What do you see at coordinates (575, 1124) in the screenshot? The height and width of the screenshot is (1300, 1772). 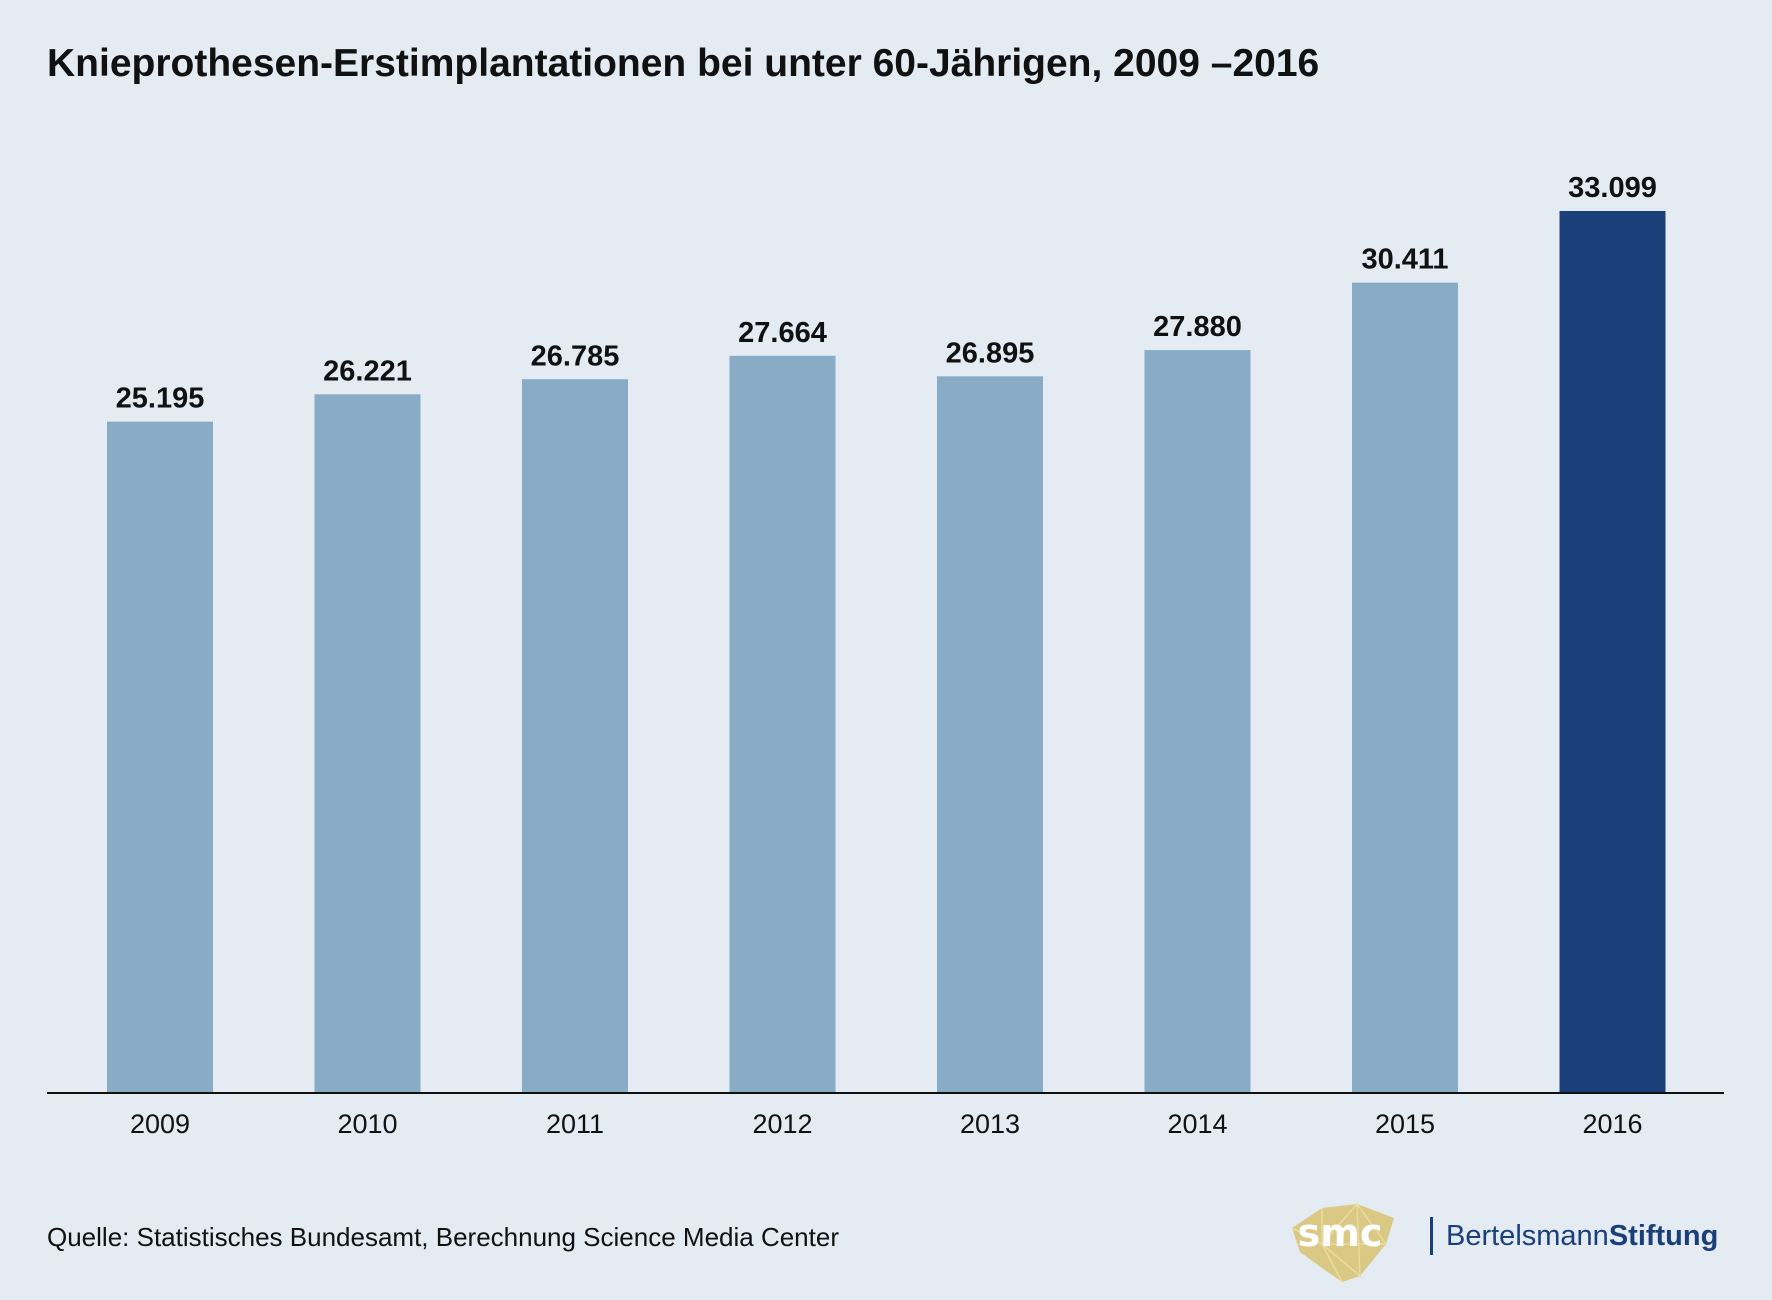 I see `x-tick-2011: 2011` at bounding box center [575, 1124].